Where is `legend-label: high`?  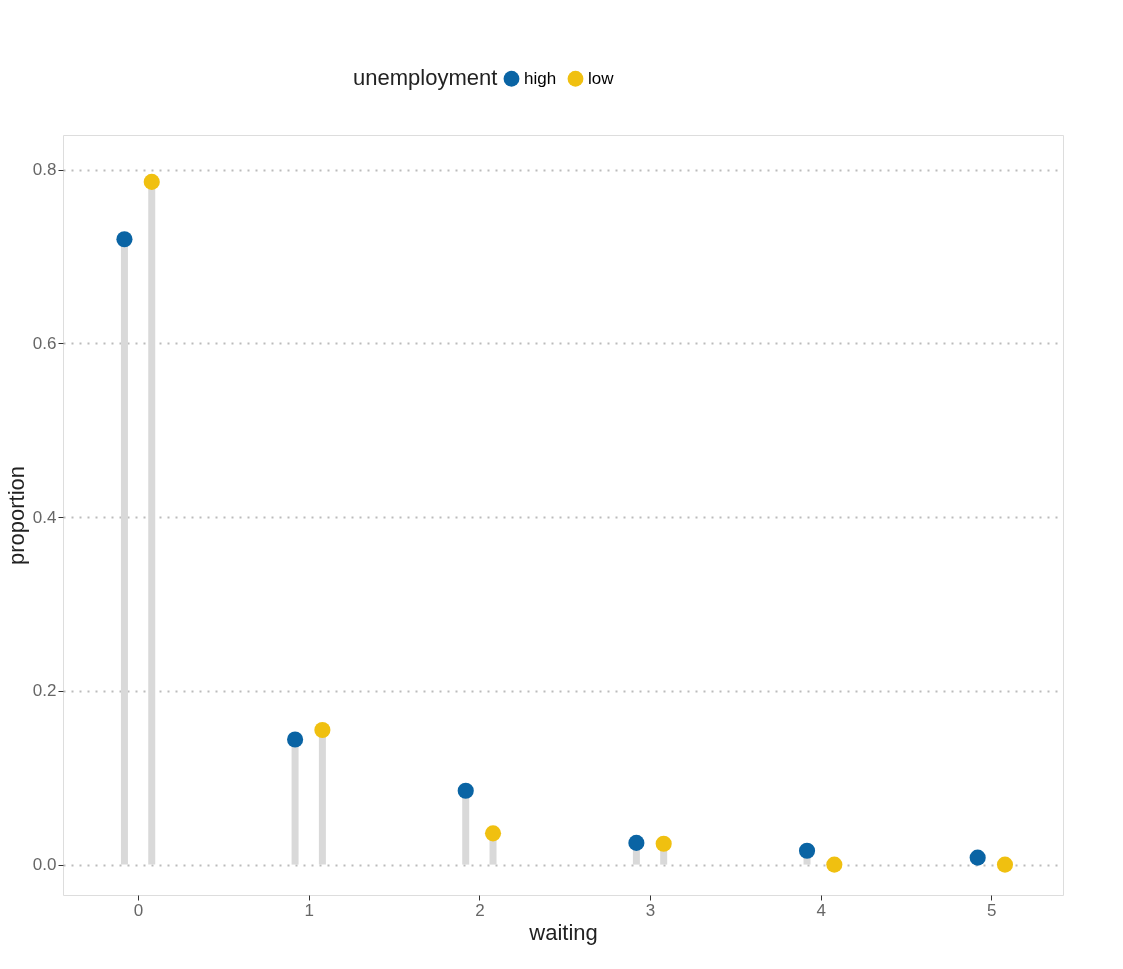 legend-label: high is located at coordinates (540, 78).